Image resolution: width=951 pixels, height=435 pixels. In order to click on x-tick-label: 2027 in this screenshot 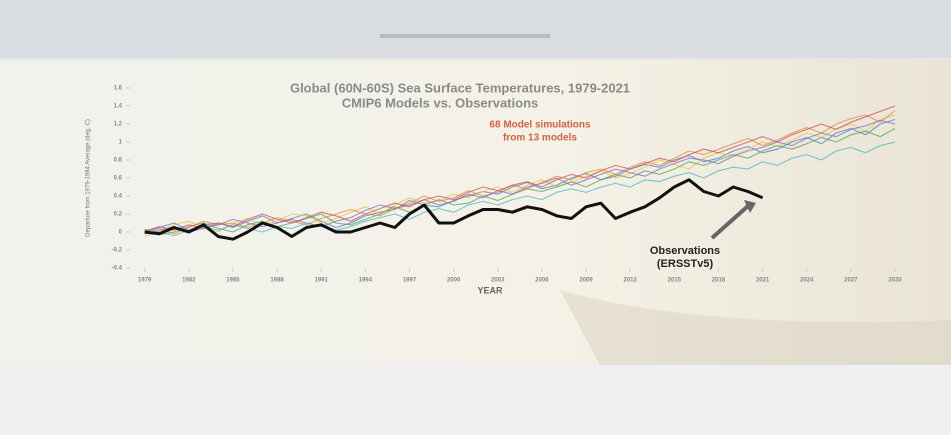, I will do `click(851, 281)`.